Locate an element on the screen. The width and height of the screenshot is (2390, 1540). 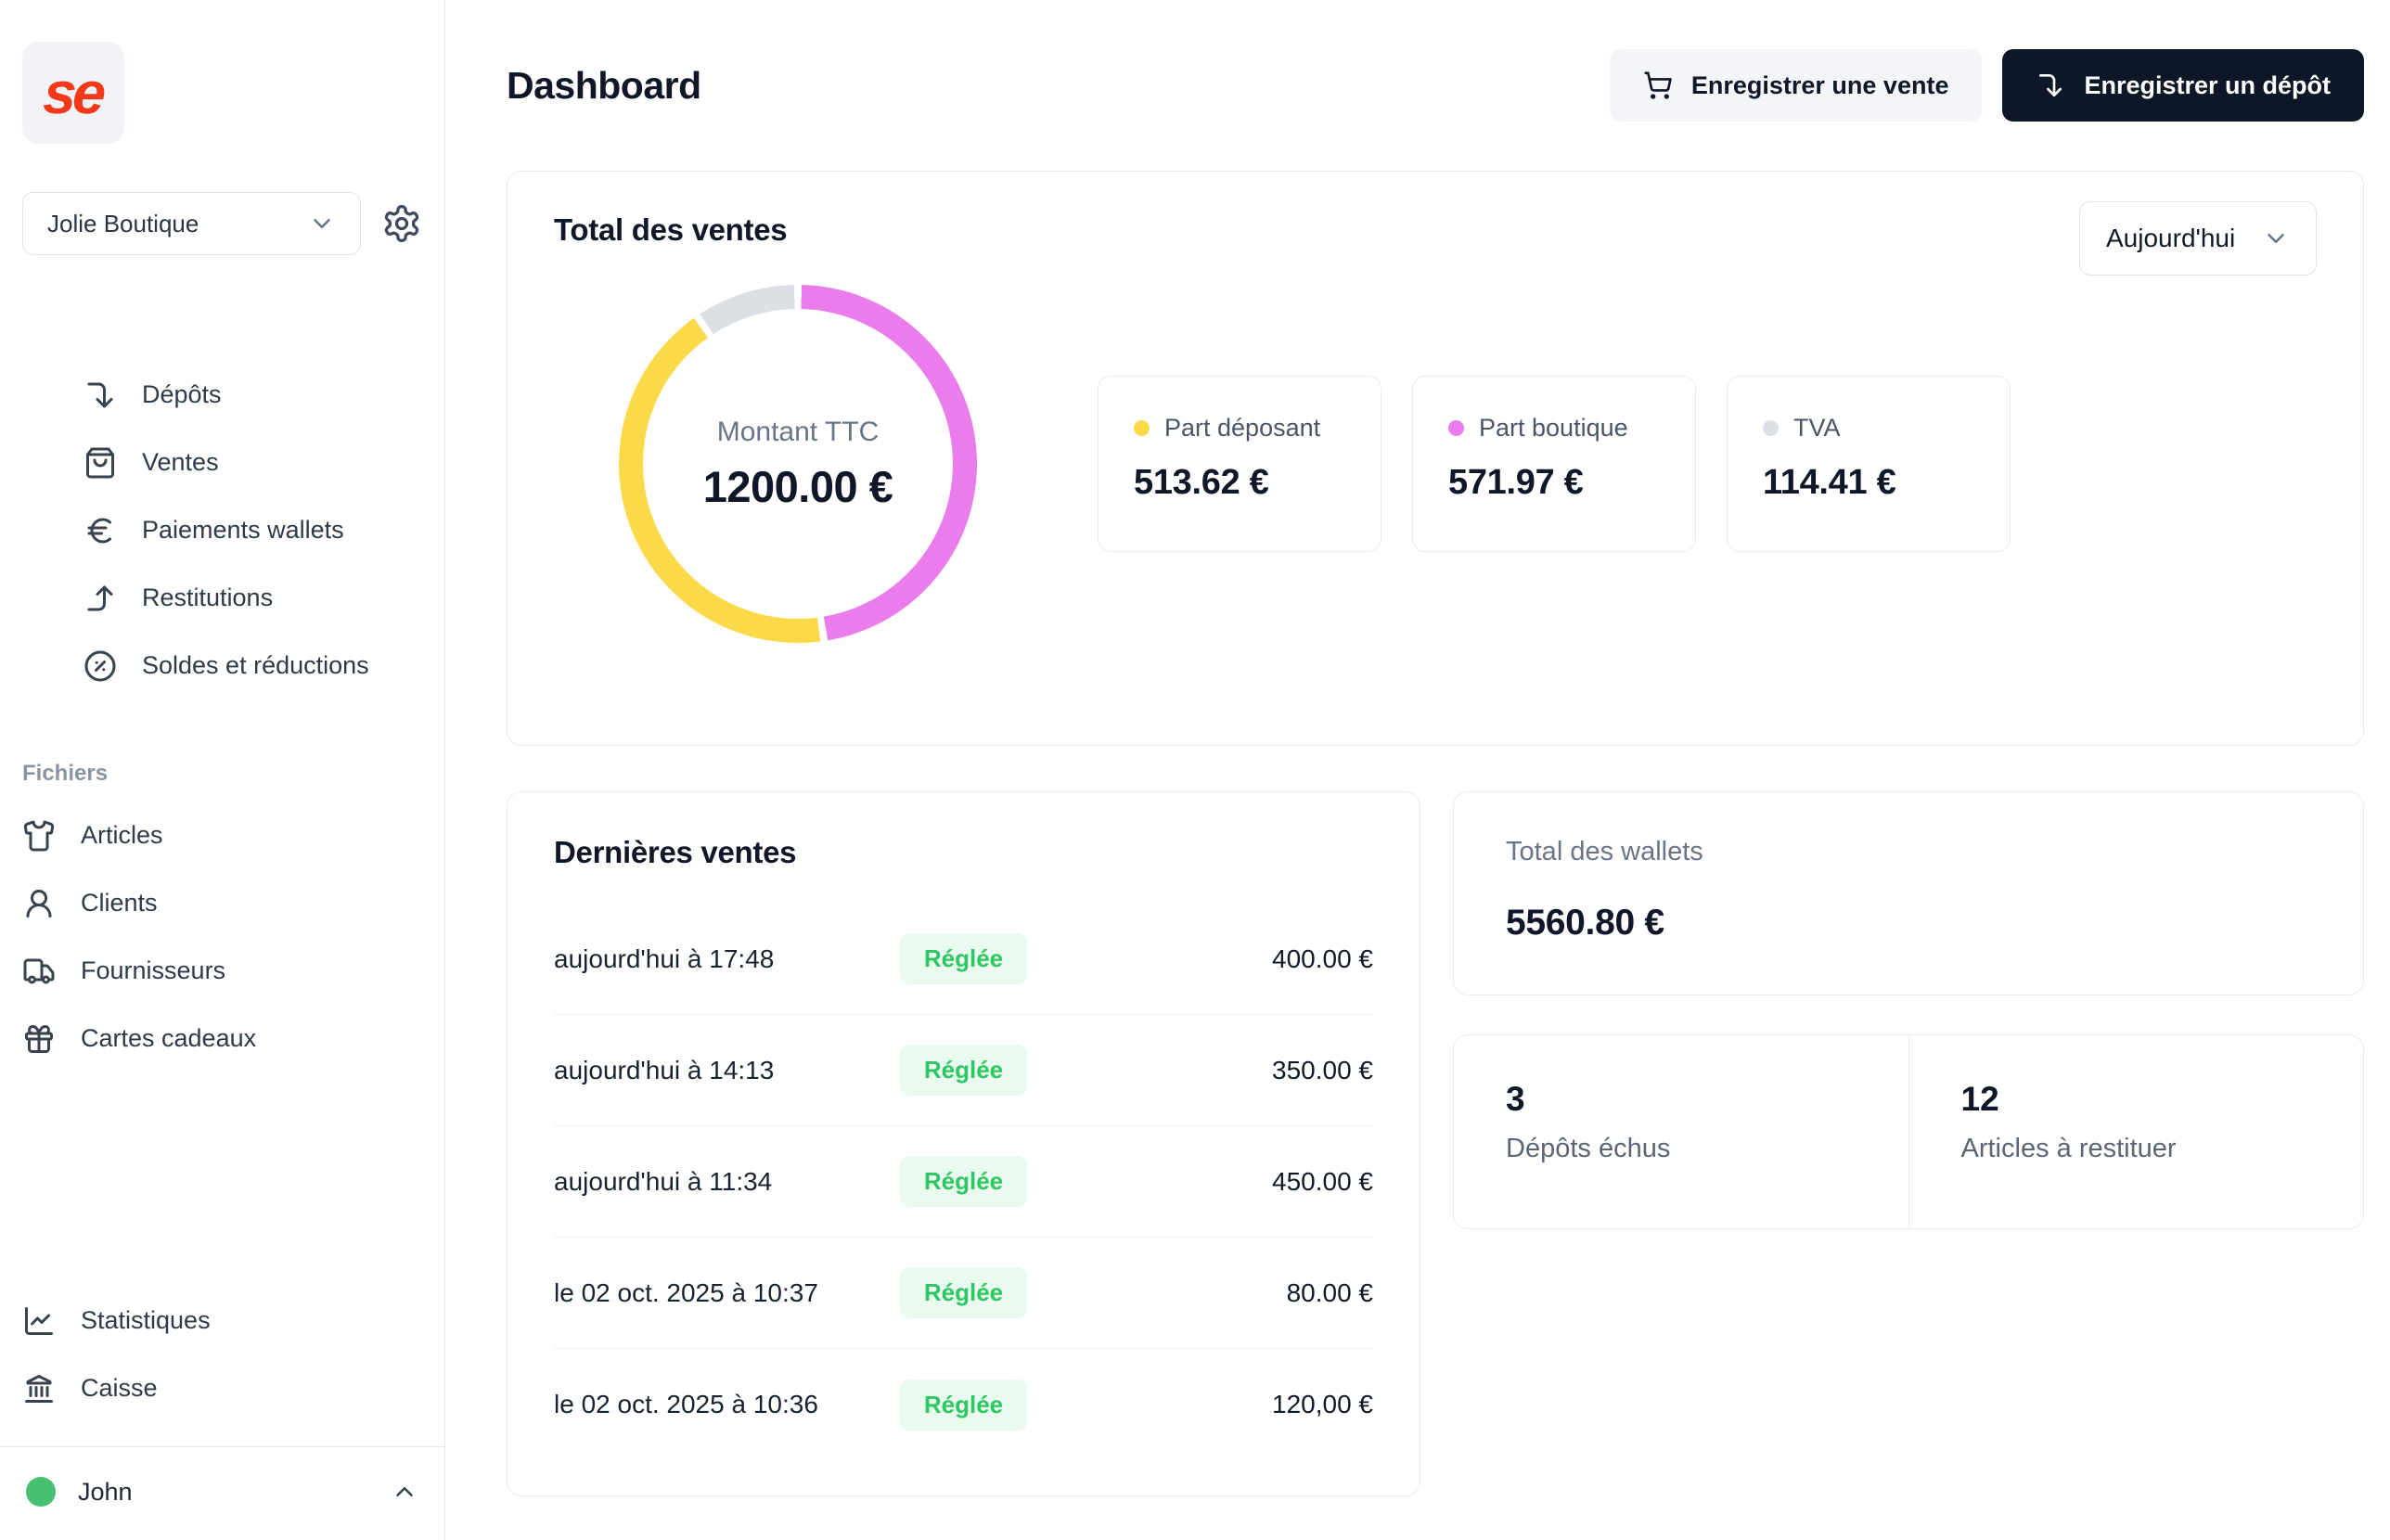
percent-circle-icon is located at coordinates (101, 666).